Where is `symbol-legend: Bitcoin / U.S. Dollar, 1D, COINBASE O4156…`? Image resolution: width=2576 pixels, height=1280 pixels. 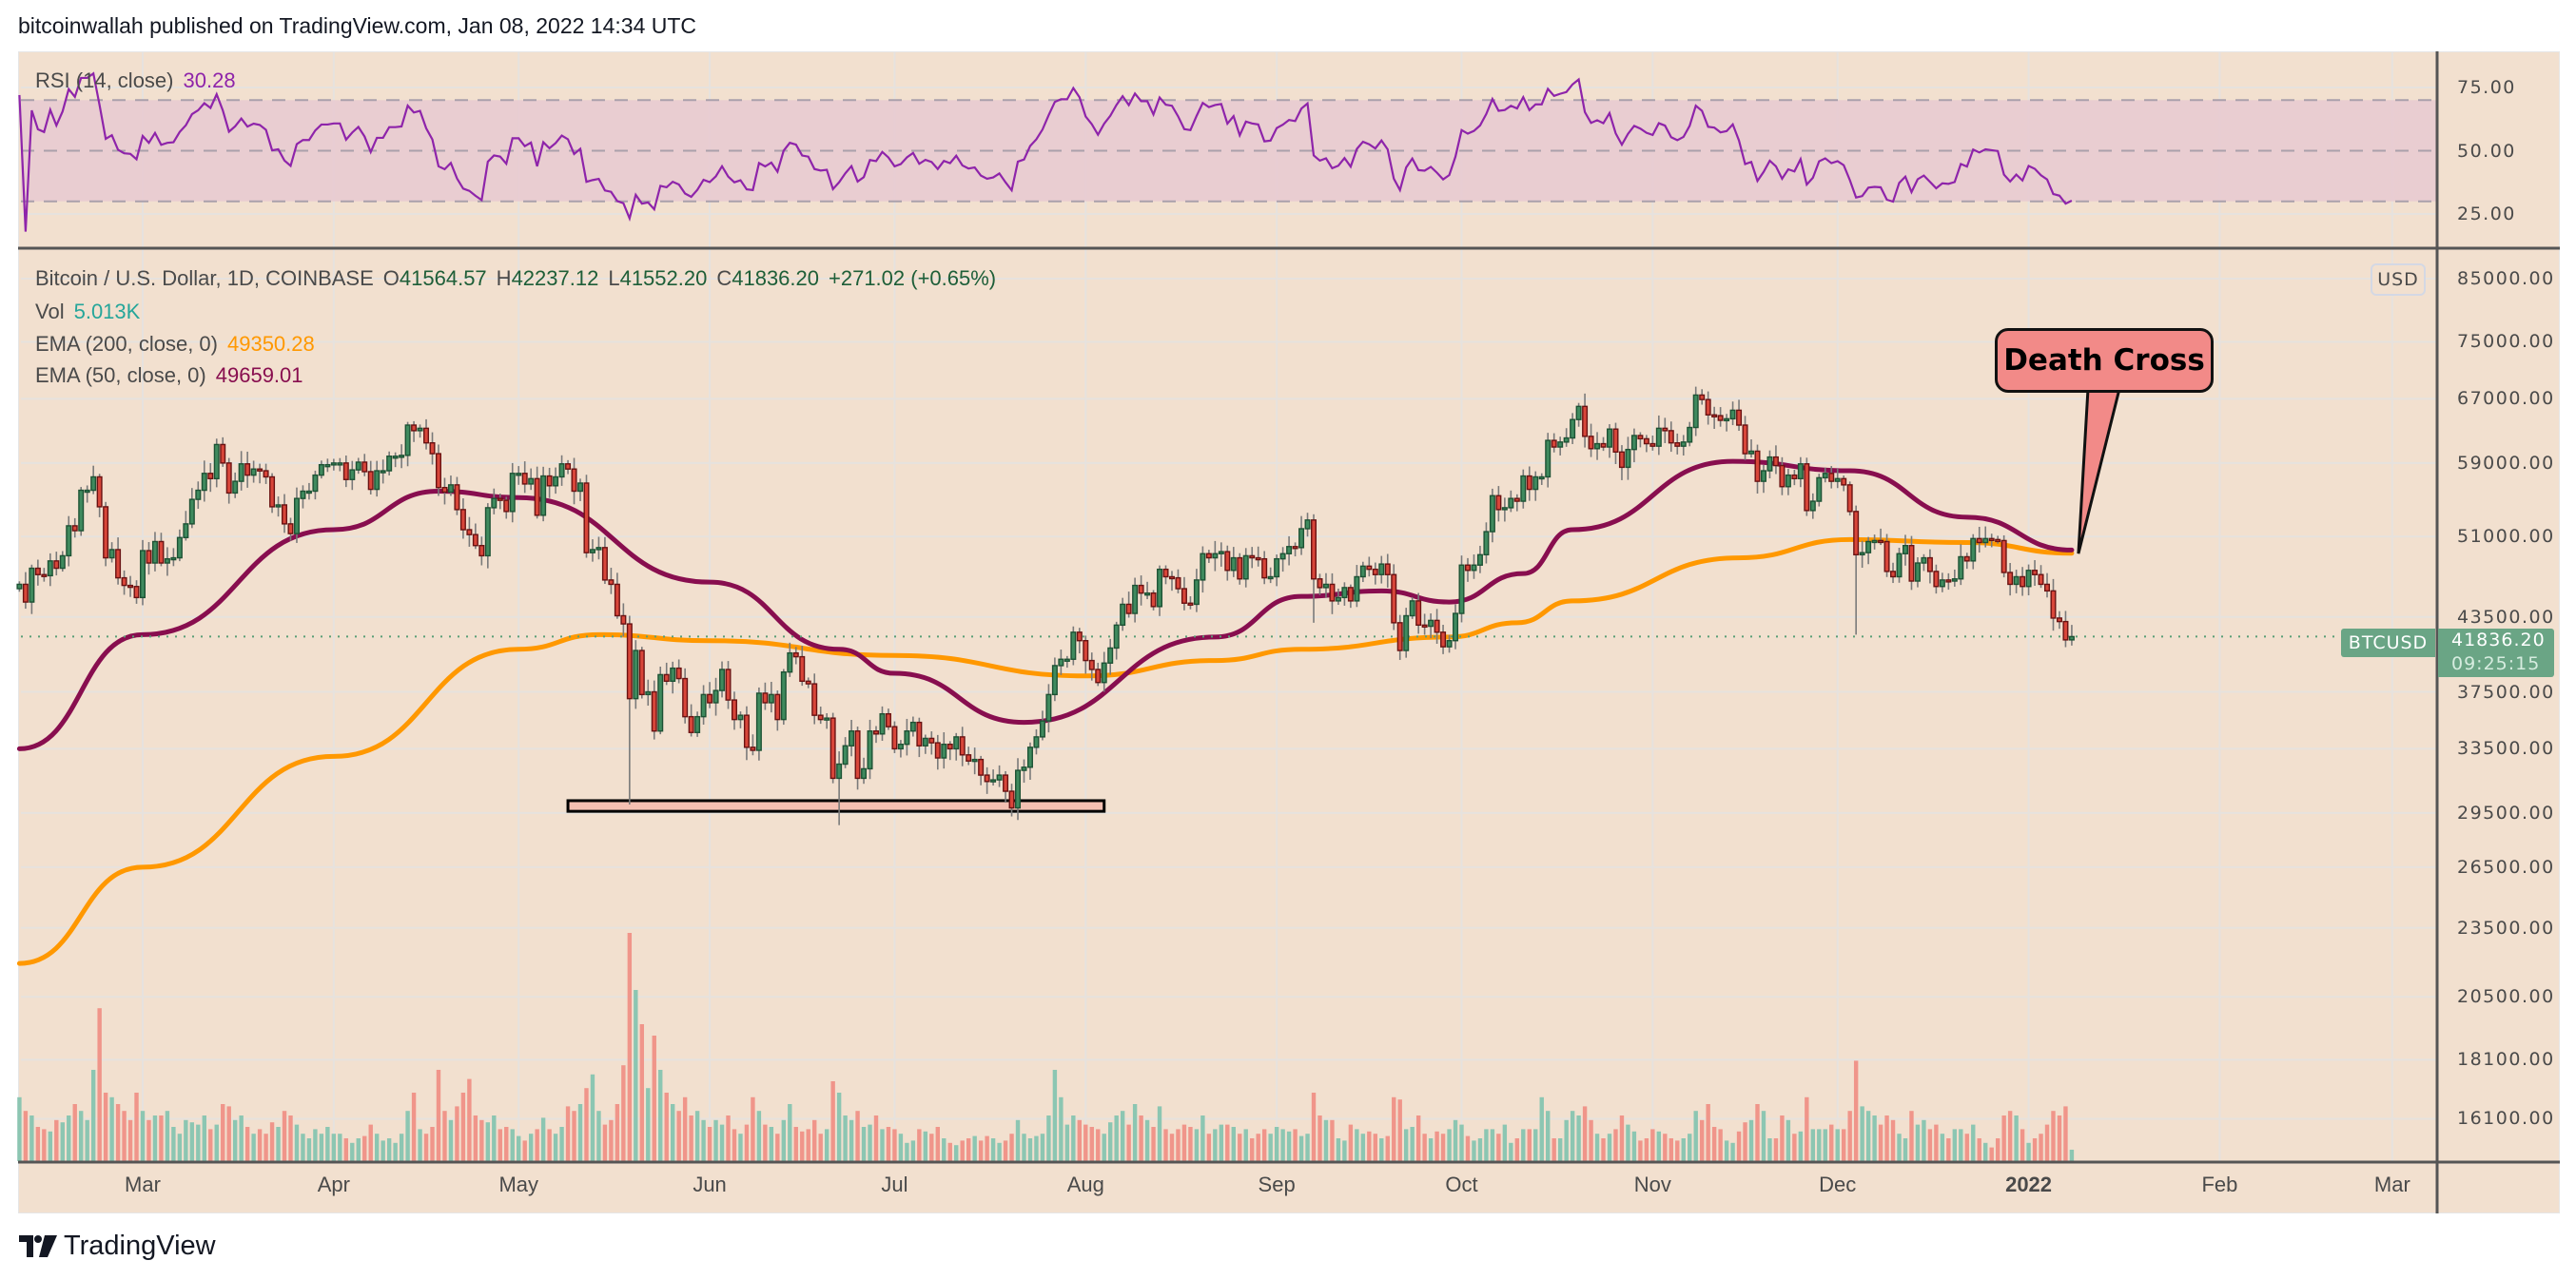
symbol-legend: Bitcoin / U.S. Dollar, 1D, COINBASE O4156… is located at coordinates (520, 278).